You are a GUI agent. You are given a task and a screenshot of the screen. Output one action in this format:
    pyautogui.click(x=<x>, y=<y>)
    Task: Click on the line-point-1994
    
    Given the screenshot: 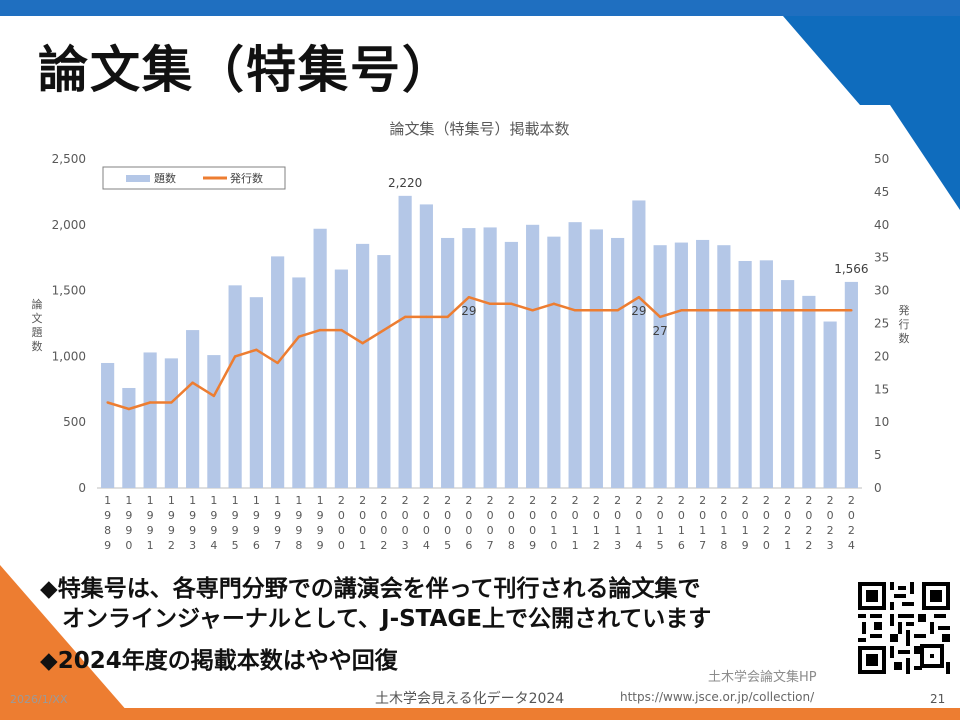 What is the action you would take?
    pyautogui.click(x=214, y=396)
    